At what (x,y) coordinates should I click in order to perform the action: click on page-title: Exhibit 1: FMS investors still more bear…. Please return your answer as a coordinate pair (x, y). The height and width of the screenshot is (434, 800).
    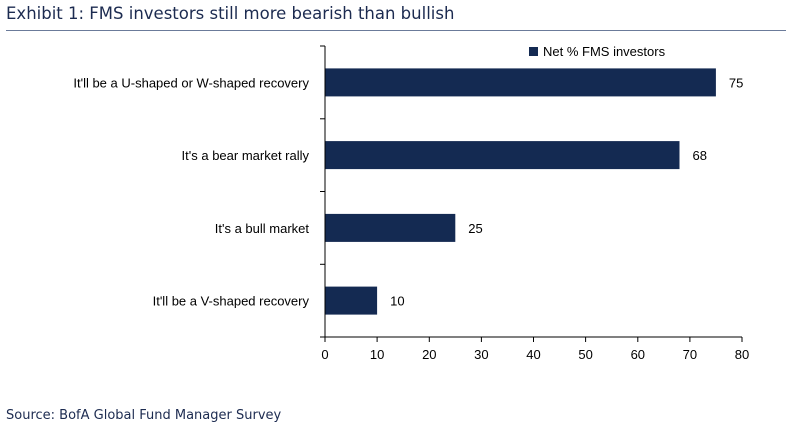
    Looking at the image, I should click on (230, 13).